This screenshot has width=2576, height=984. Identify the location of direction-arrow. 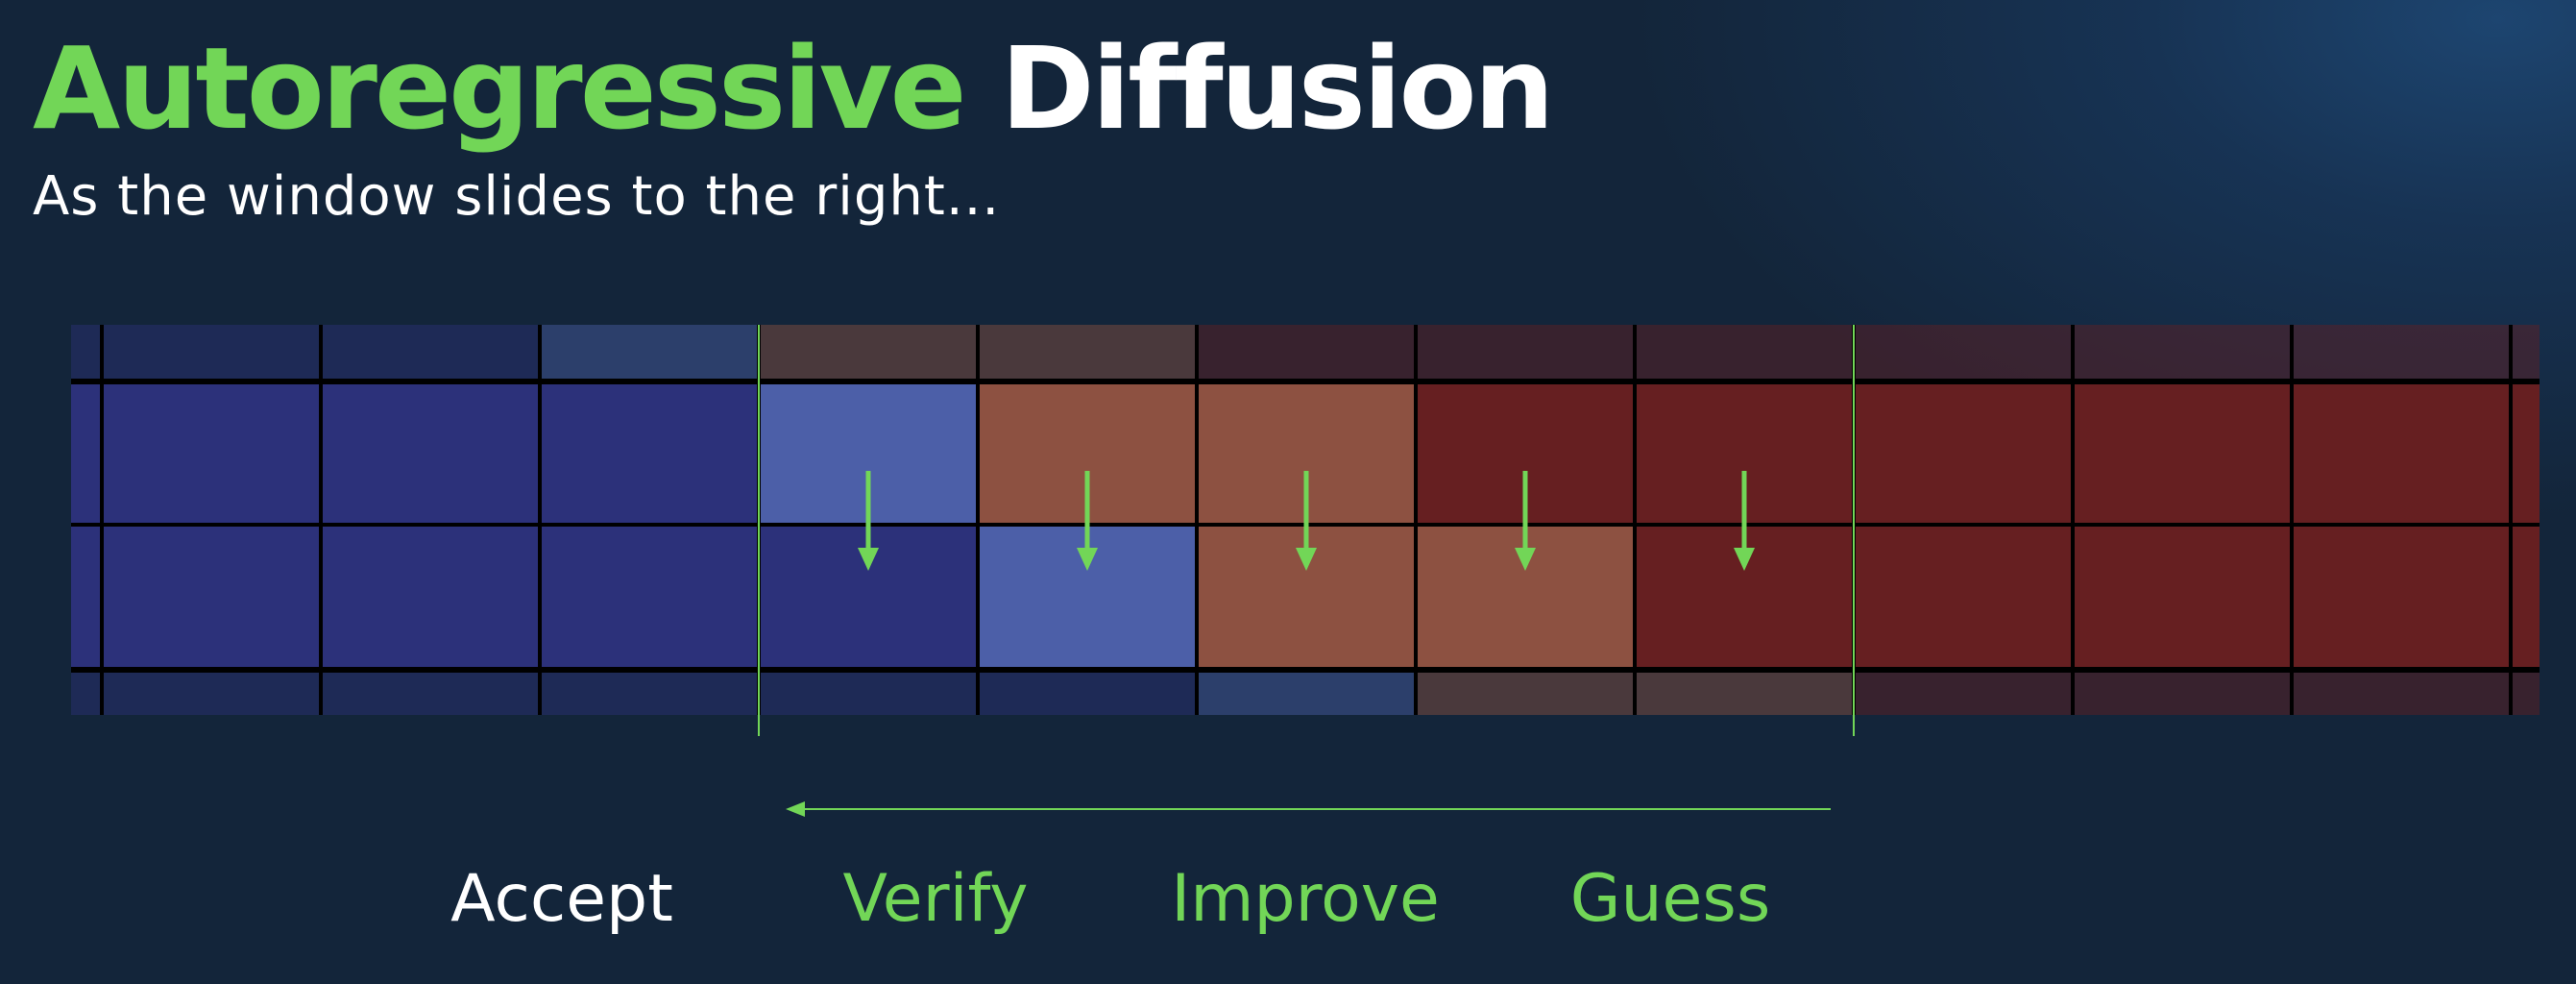
(1308, 809).